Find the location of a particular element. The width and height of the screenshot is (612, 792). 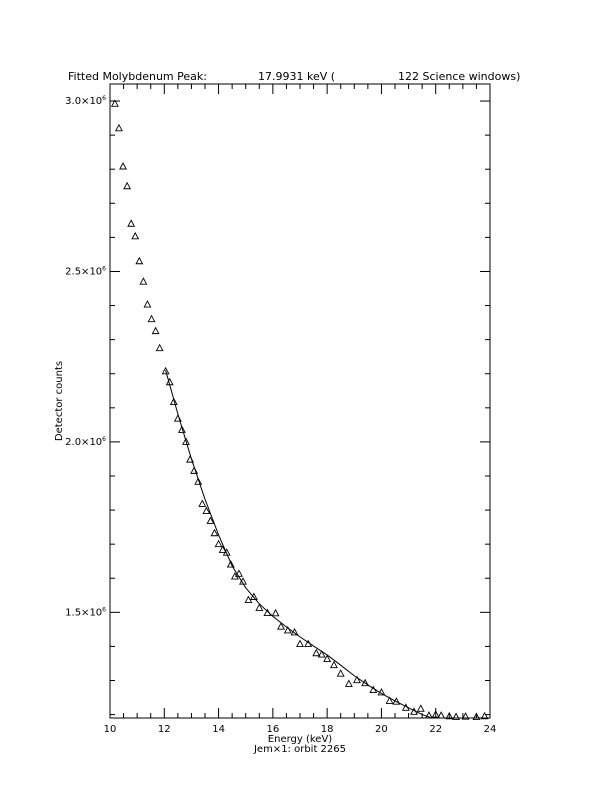

y-axis-tick-labels: 1.5×10⁶ 2.0×10⁶ 2.5×10⁶ 3.0×10⁶ is located at coordinates (85, 356).